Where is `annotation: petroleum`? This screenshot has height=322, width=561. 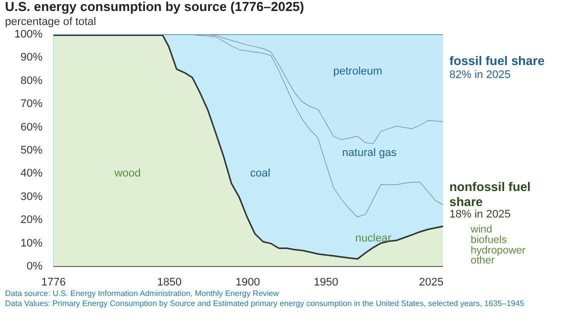 annotation: petroleum is located at coordinates (357, 72).